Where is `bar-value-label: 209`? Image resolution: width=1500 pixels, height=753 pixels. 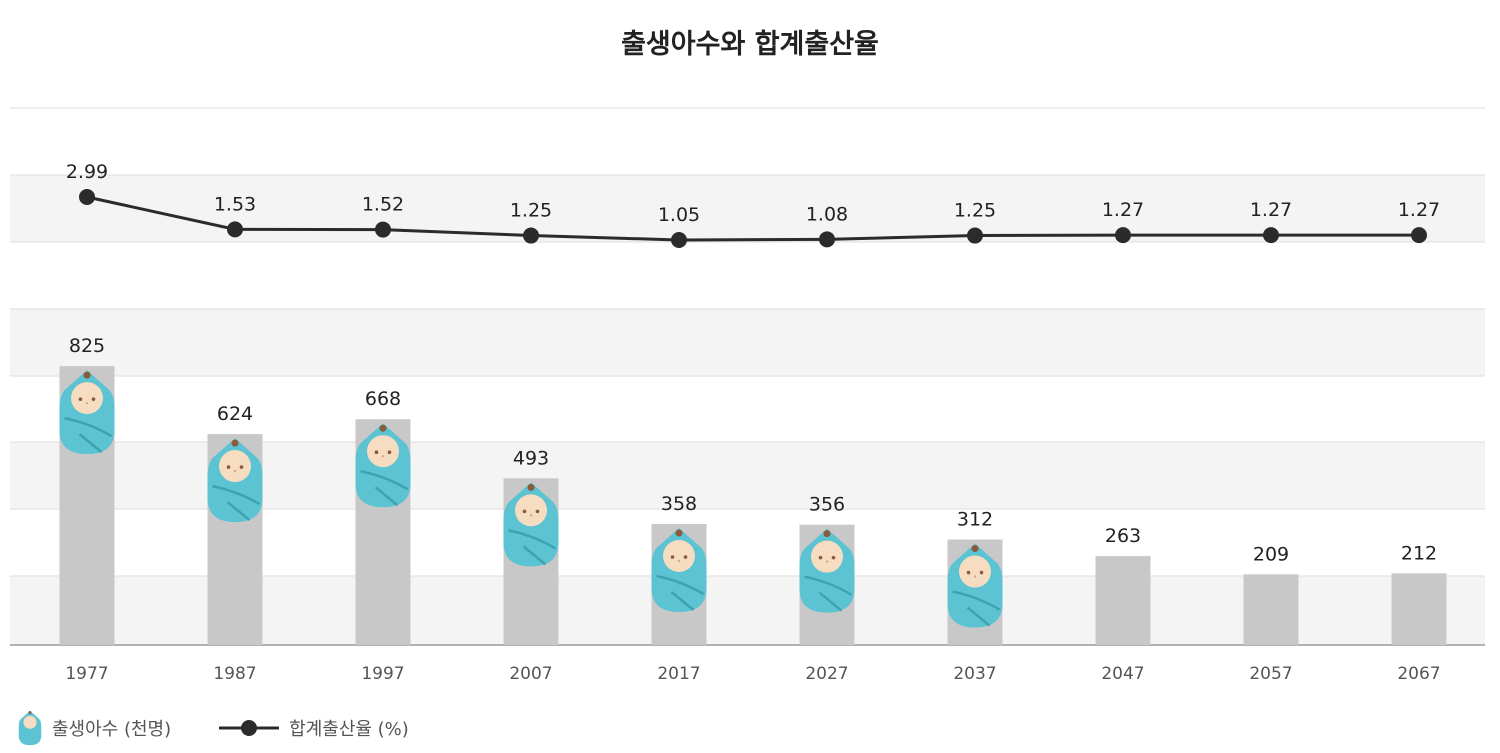
bar-value-label: 209 is located at coordinates (1271, 554).